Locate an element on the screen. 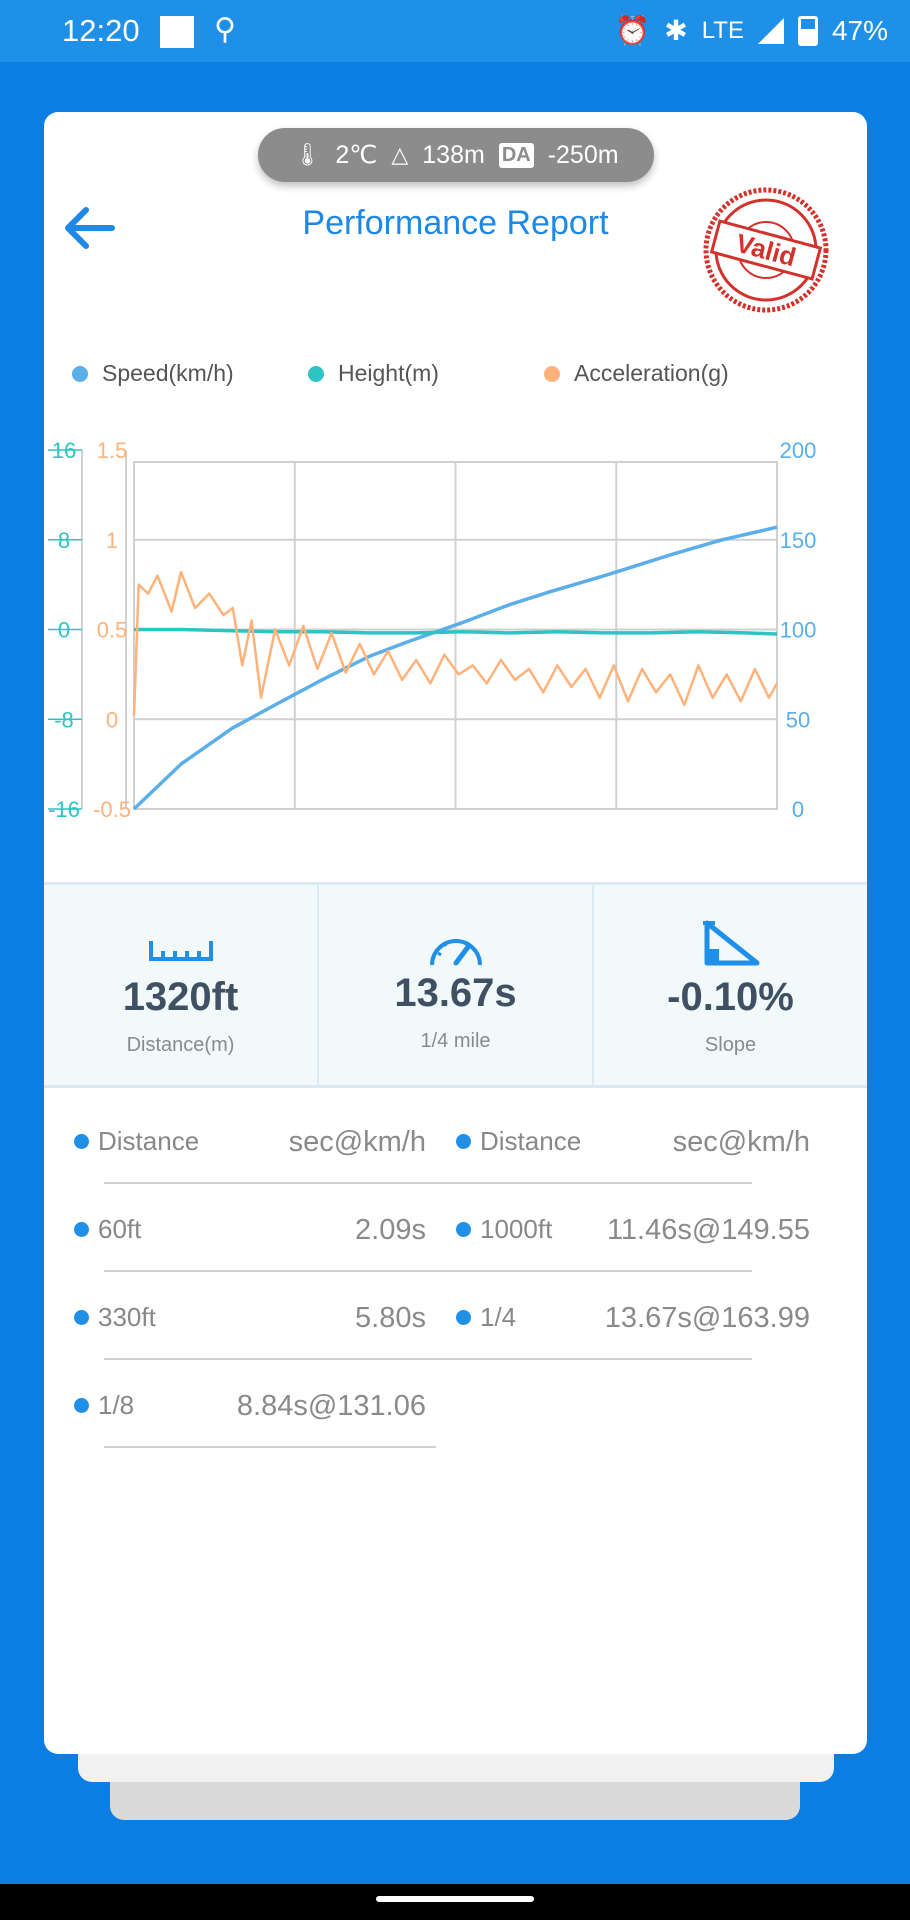 The width and height of the screenshot is (910, 1920). split-row: 1/8 8.84s@131.06 is located at coordinates (250, 1408).